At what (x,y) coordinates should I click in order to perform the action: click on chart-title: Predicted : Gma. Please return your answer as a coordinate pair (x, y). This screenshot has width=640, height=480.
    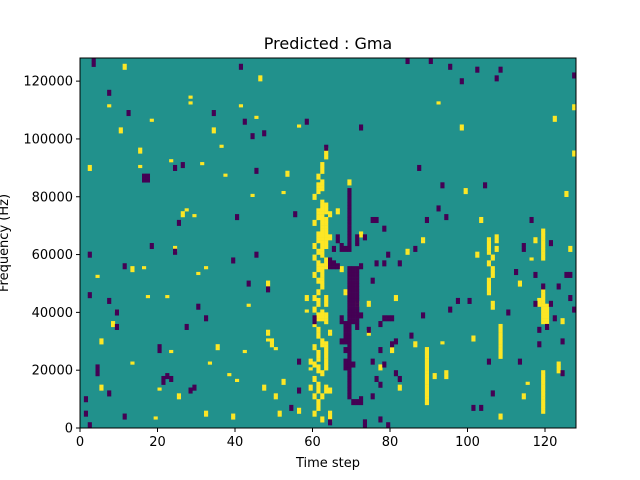
    Looking at the image, I should click on (328, 43).